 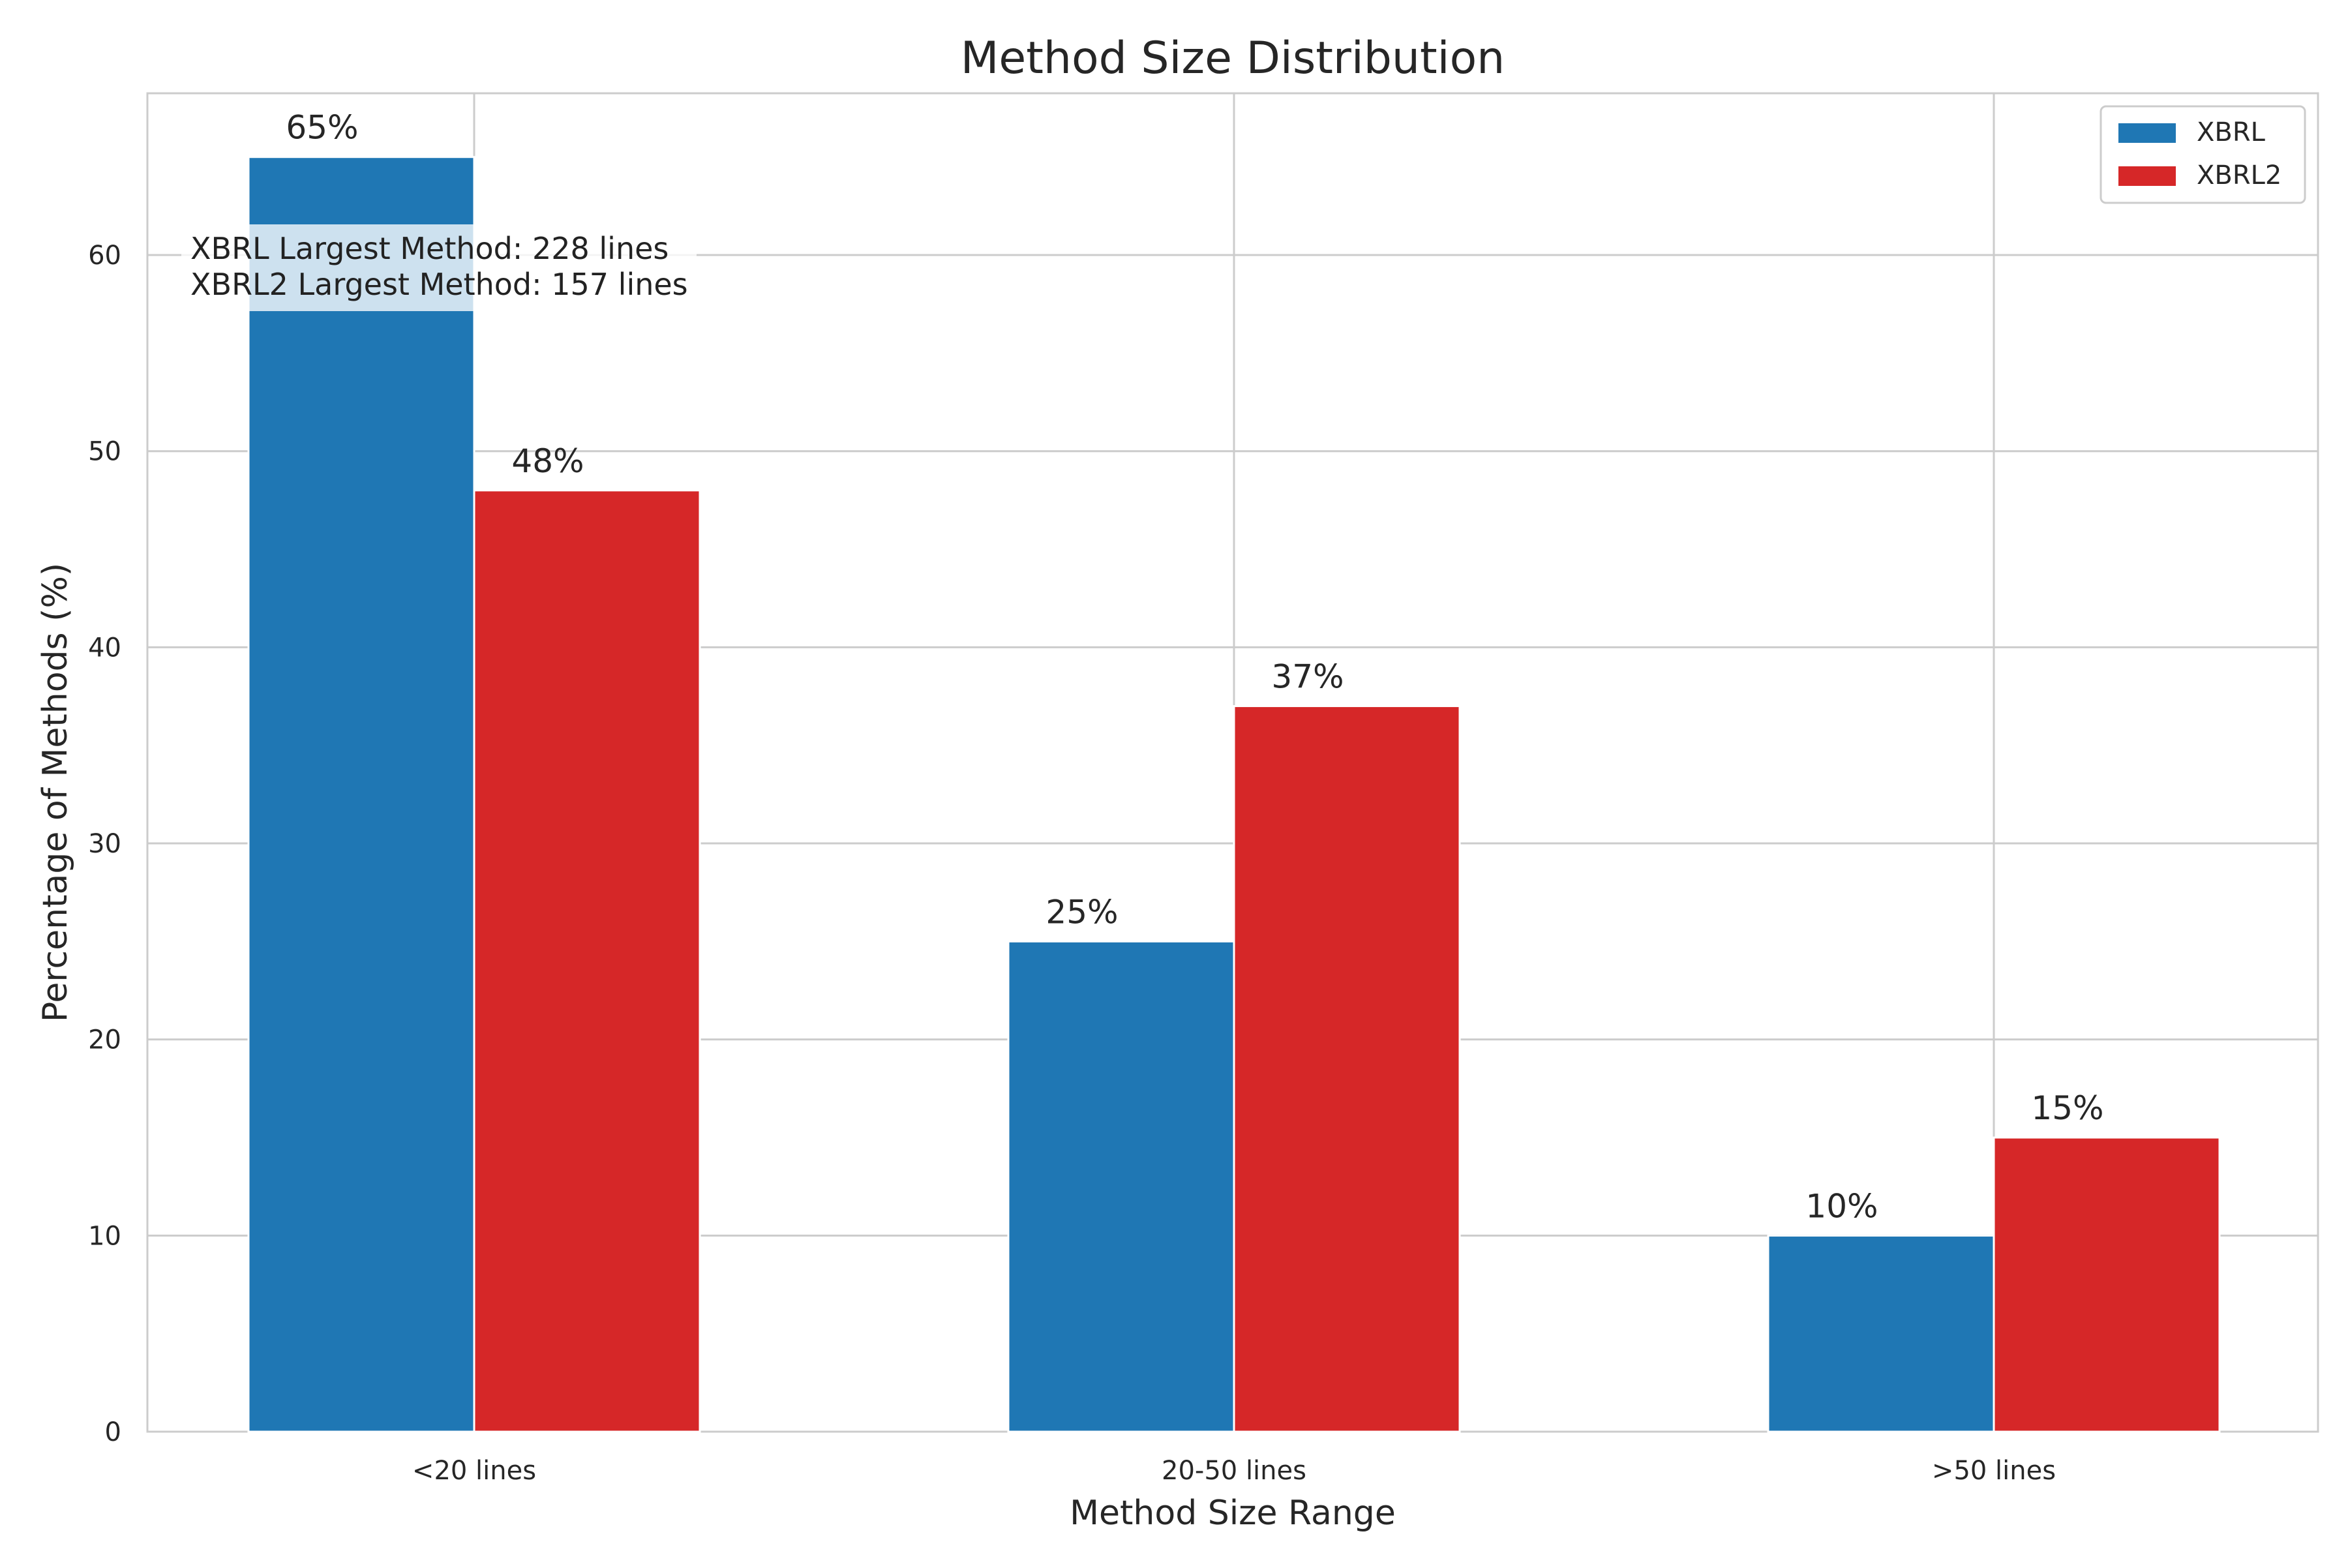 What do you see at coordinates (105, 1236) in the screenshot?
I see `y-tick-label: 10` at bounding box center [105, 1236].